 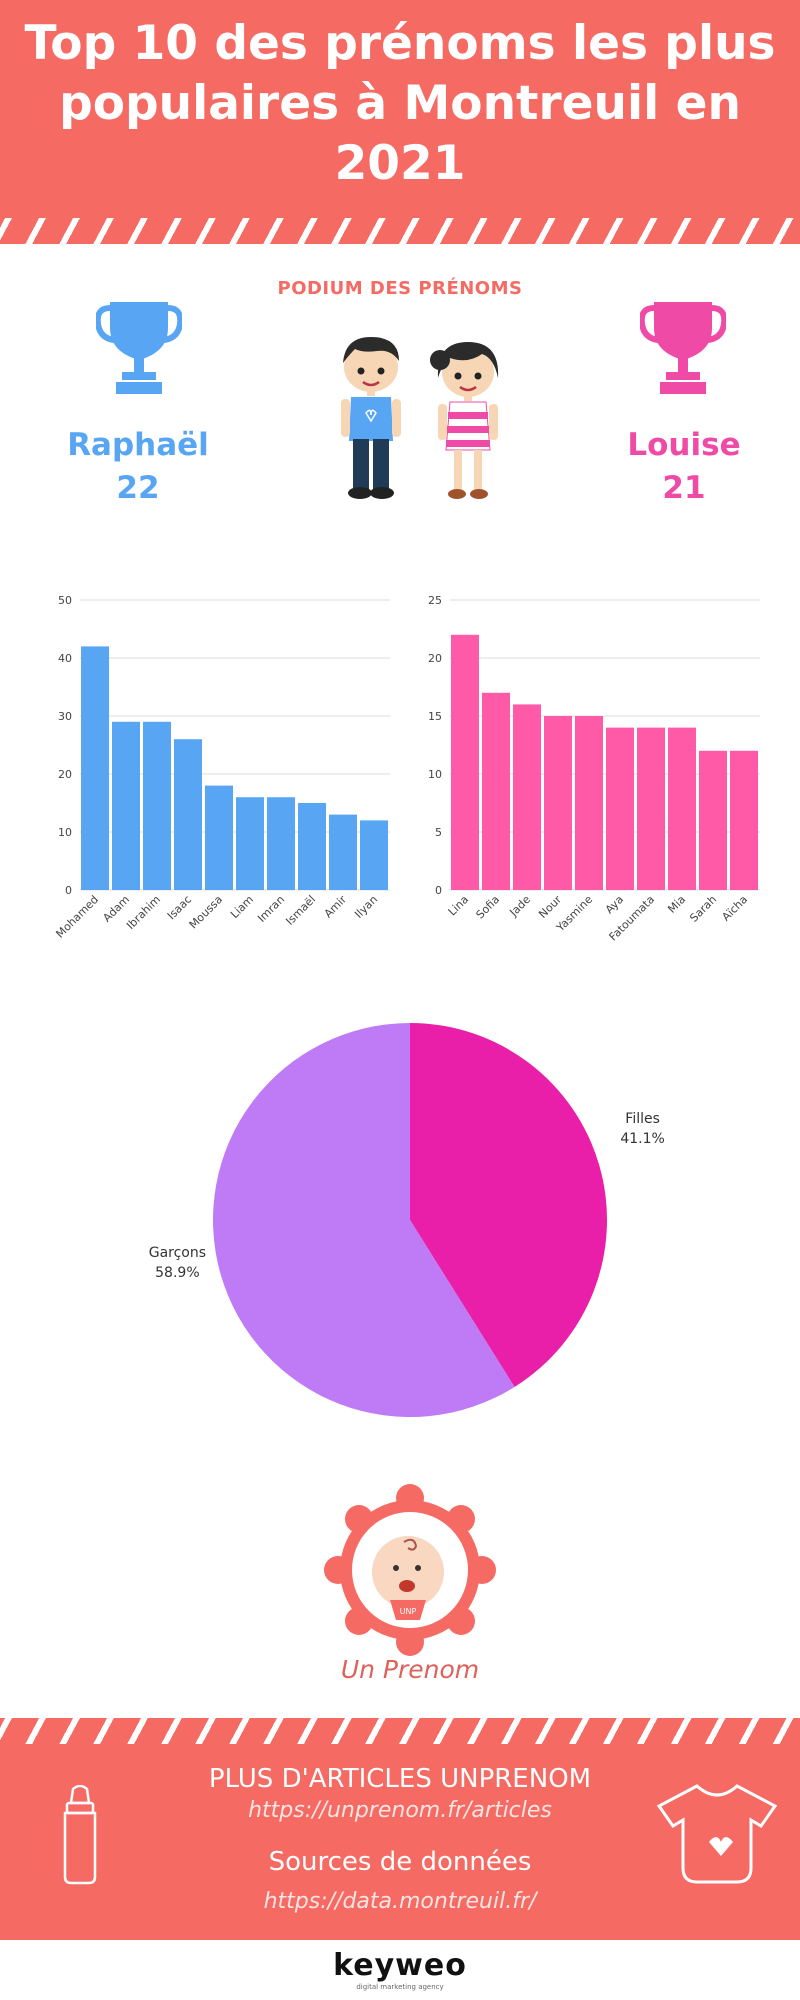 I want to click on top-girl-count: 21, so click(x=684, y=488).